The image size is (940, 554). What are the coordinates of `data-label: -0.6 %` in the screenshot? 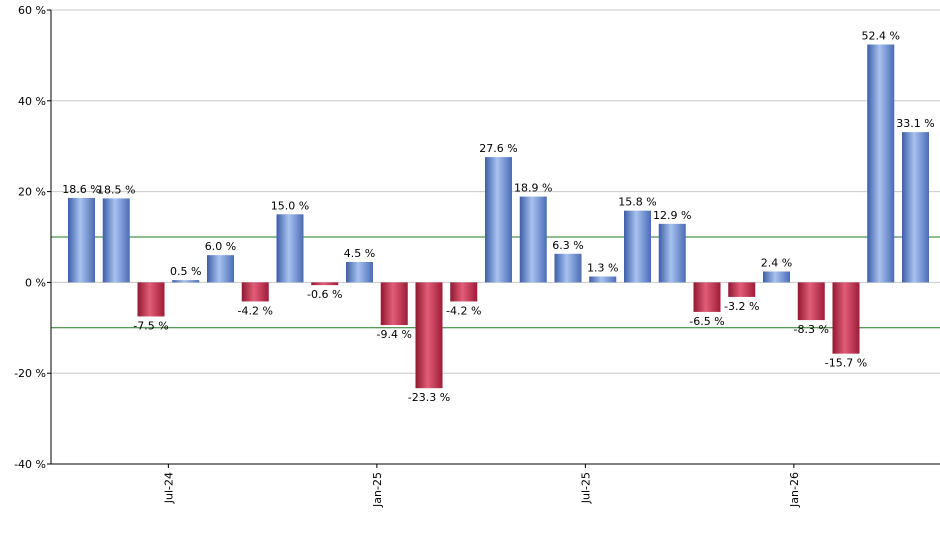 It's located at (324, 294).